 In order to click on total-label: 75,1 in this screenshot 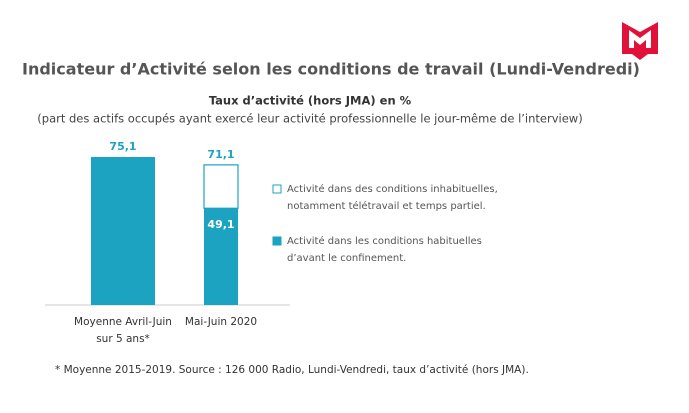, I will do `click(122, 146)`.